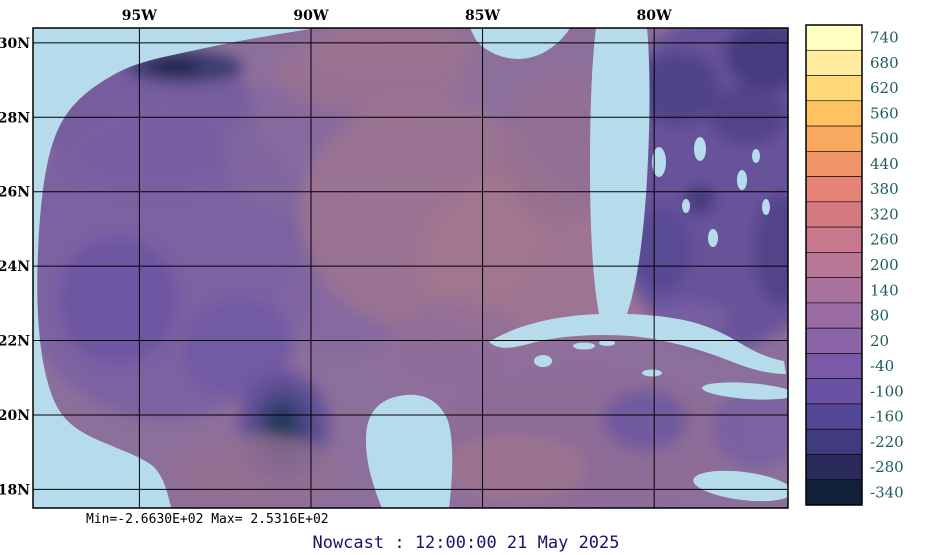  I want to click on colorbar-border, so click(834, 265).